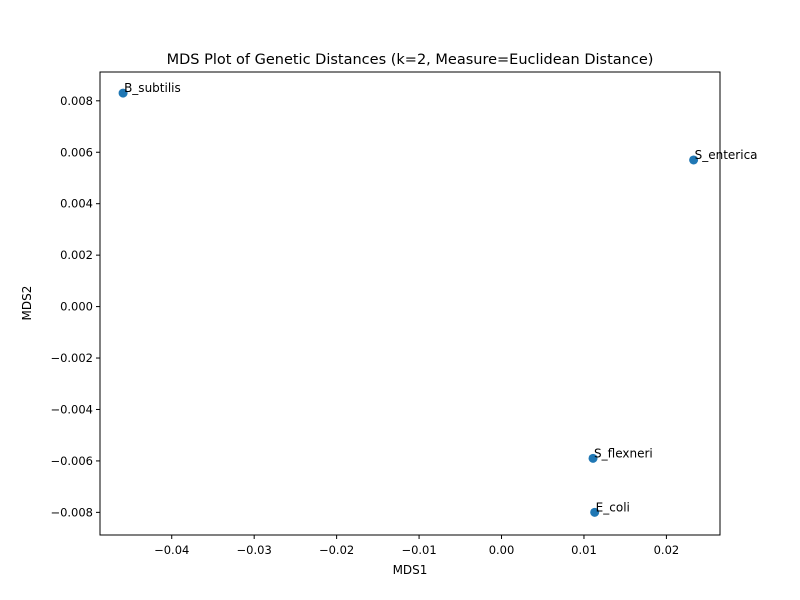 The image size is (800, 600). What do you see at coordinates (71, 358) in the screenshot?
I see `y-tick-label: −0.002` at bounding box center [71, 358].